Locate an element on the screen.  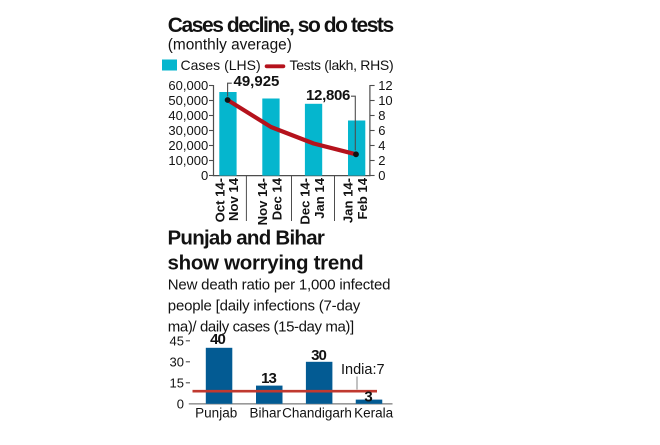
svg-text: 12,806 is located at coordinates (328, 95).